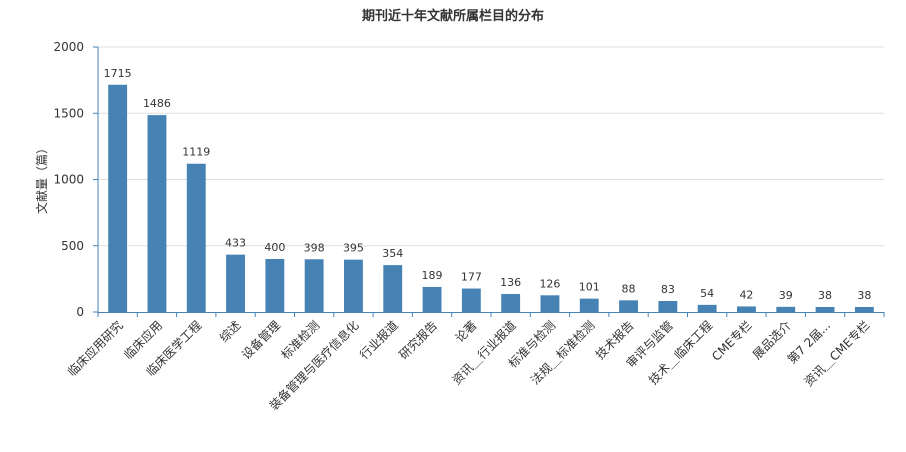 The width and height of the screenshot is (906, 452). I want to click on x-tick-label: CME专栏, so click(731, 341).